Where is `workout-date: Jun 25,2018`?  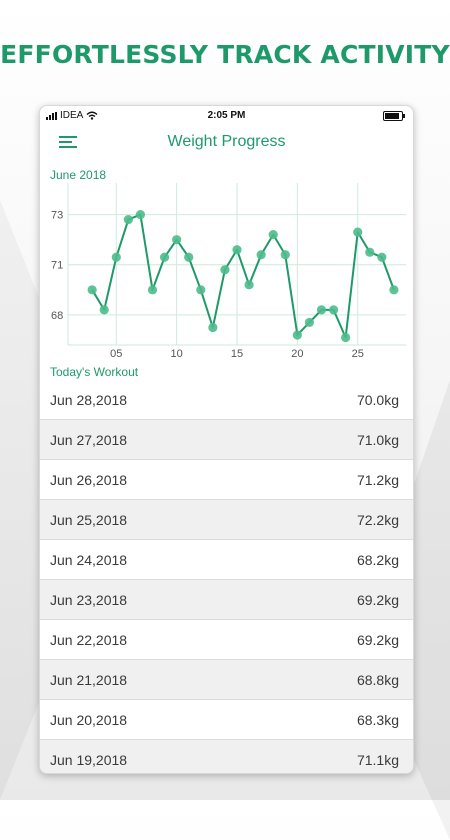 workout-date: Jun 25,2018 is located at coordinates (89, 520).